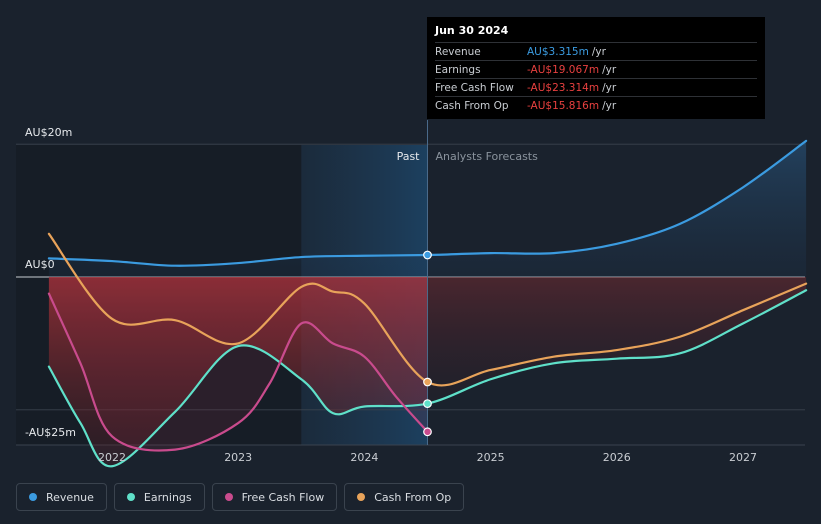 This screenshot has height=524, width=821. Describe the element at coordinates (617, 457) in the screenshot. I see `x-tick-label: 2026` at that location.